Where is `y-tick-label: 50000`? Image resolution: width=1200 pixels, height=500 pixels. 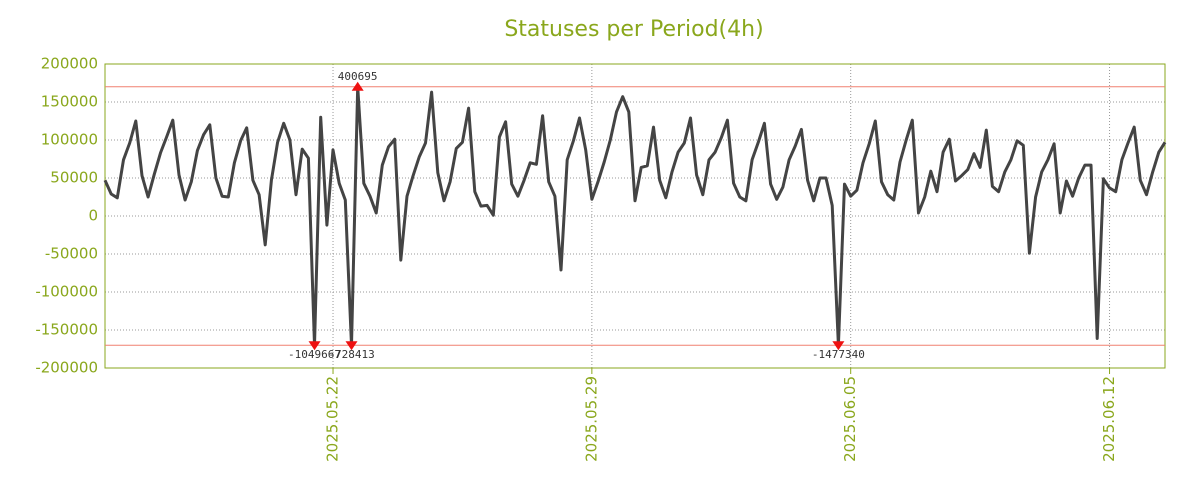 y-tick-label: 50000 is located at coordinates (74, 178).